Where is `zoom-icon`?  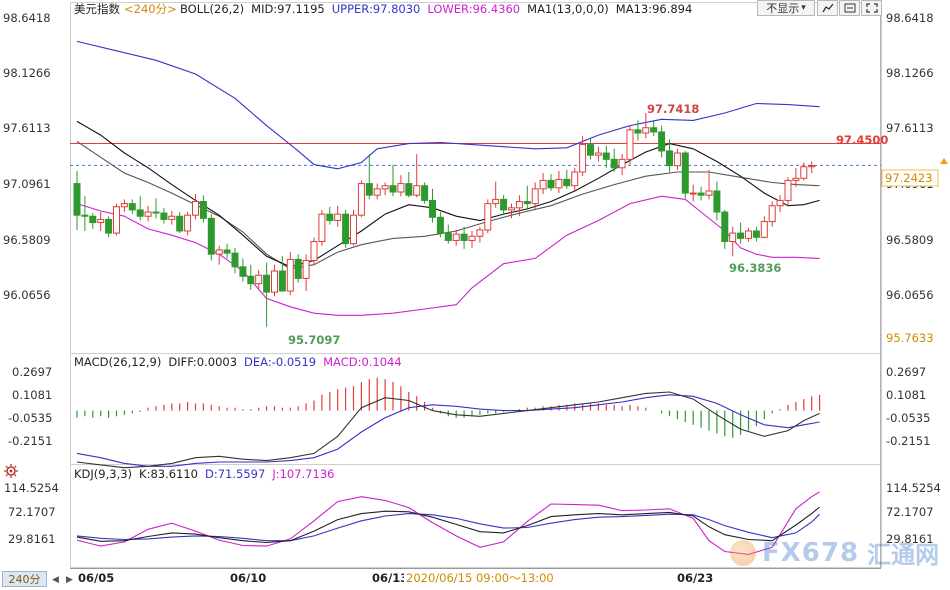
zoom-icon is located at coordinates (849, 8).